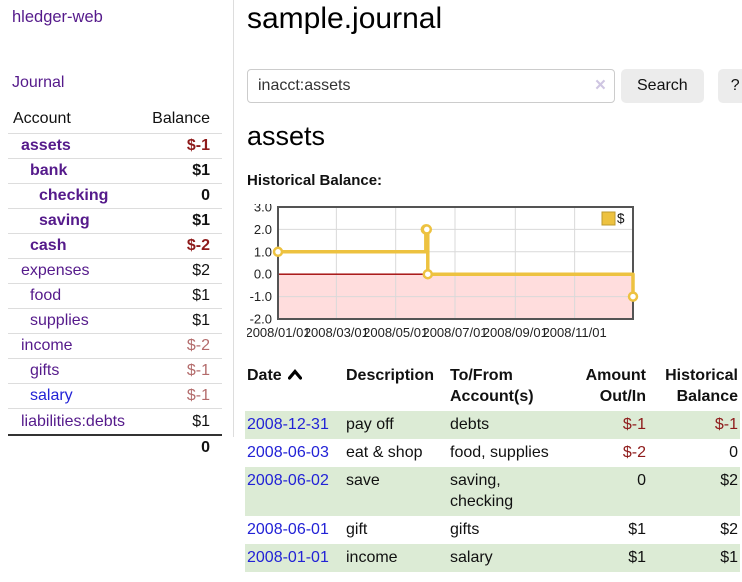 This screenshot has width=742, height=582. What do you see at coordinates (115, 146) in the screenshot?
I see `account-row: assets $-1` at bounding box center [115, 146].